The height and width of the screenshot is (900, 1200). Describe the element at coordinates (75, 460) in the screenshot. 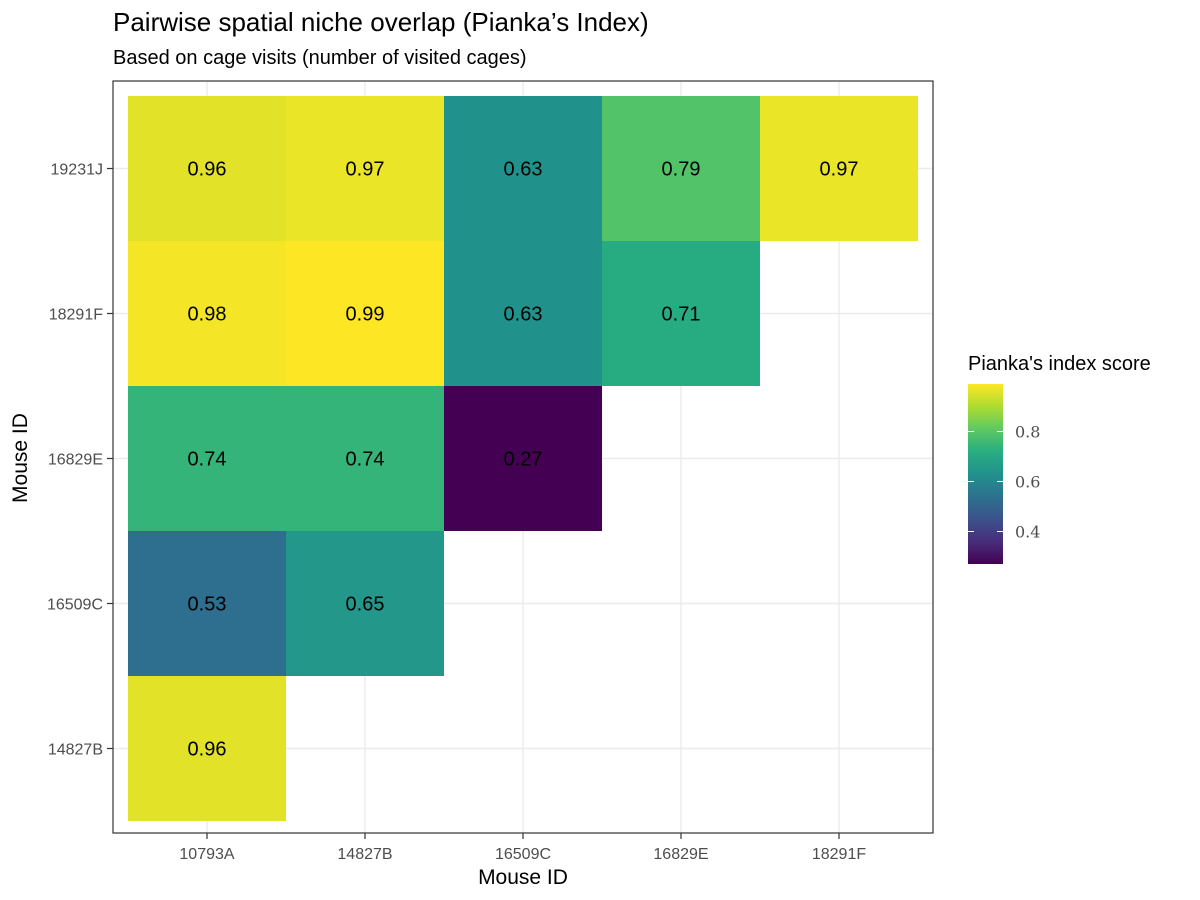

I see `y-tick-label: 16829E` at that location.